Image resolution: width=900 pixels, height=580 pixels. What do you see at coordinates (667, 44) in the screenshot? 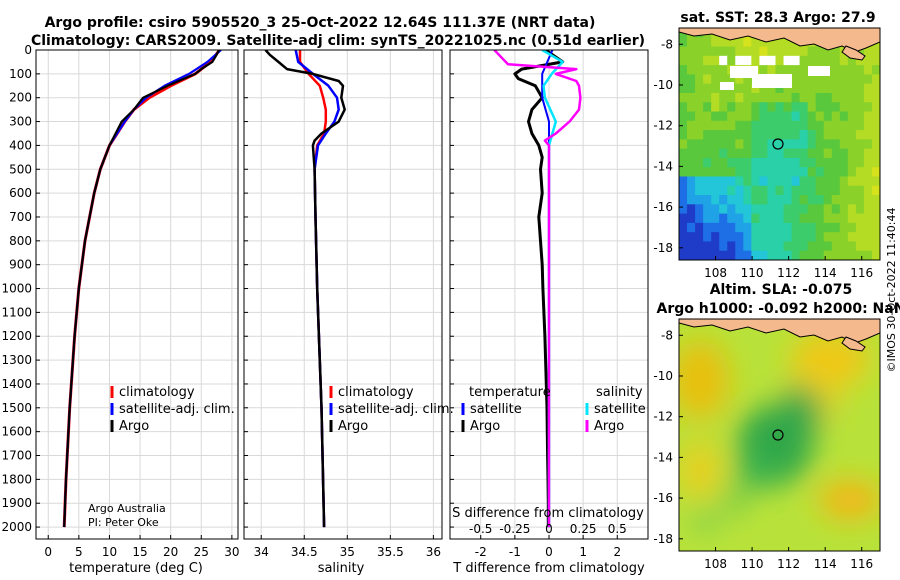
I see `y-tick-label: -8` at bounding box center [667, 44].